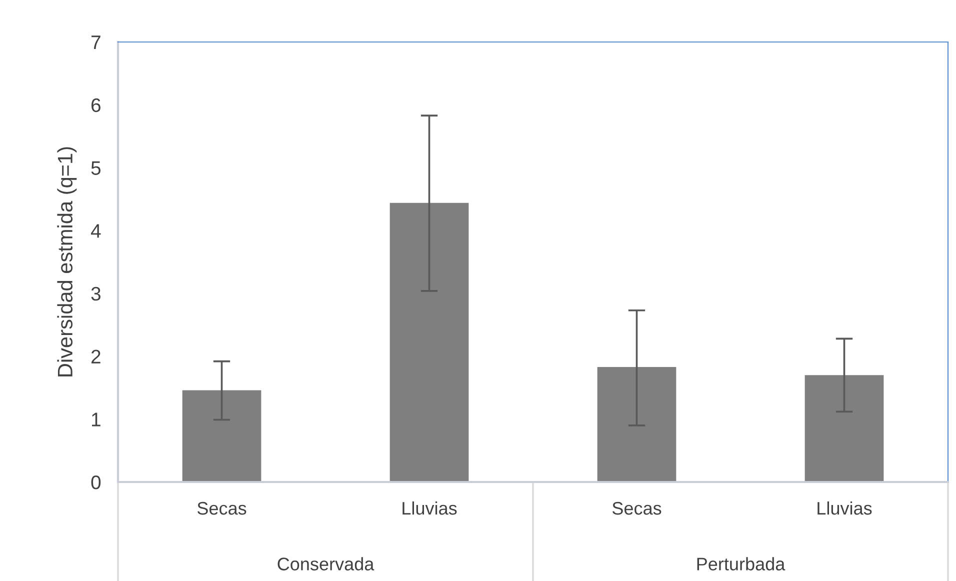 This screenshot has width=956, height=581. I want to click on text: Conservada, so click(326, 563).